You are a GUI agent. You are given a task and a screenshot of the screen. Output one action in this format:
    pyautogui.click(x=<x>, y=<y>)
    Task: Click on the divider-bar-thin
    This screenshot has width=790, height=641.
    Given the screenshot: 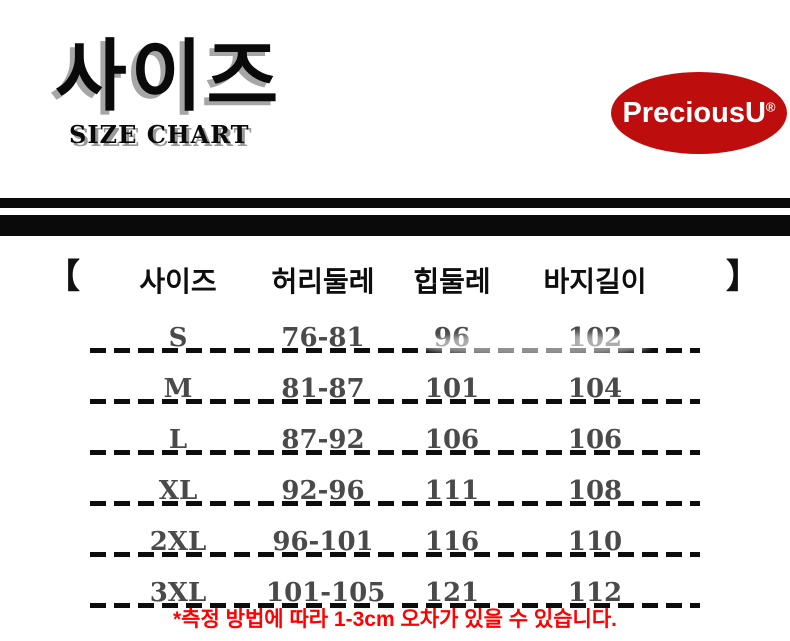 What is the action you would take?
    pyautogui.click(x=395, y=203)
    